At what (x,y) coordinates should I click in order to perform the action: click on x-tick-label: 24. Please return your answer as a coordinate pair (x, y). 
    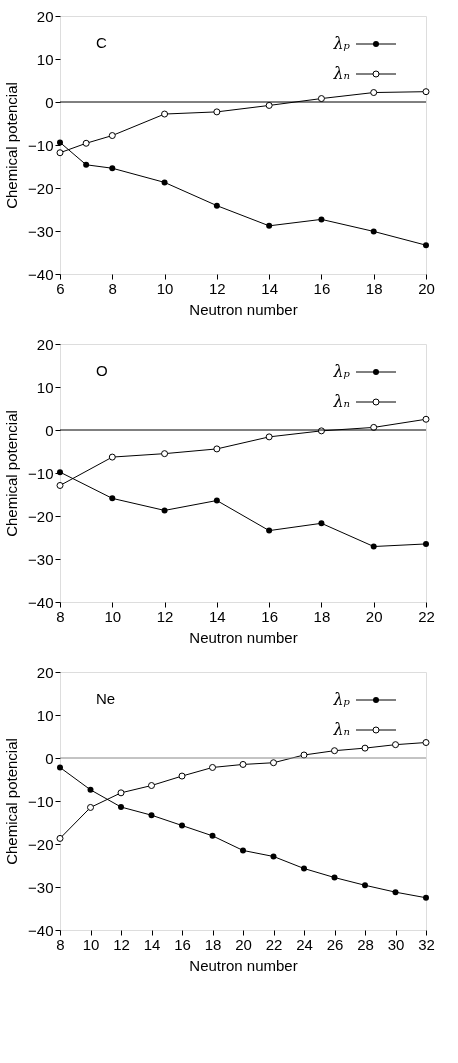
    Looking at the image, I should click on (304, 944).